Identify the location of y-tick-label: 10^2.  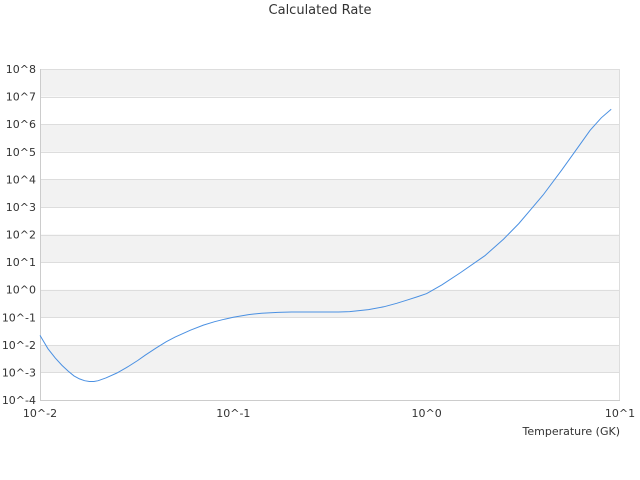
(21, 235).